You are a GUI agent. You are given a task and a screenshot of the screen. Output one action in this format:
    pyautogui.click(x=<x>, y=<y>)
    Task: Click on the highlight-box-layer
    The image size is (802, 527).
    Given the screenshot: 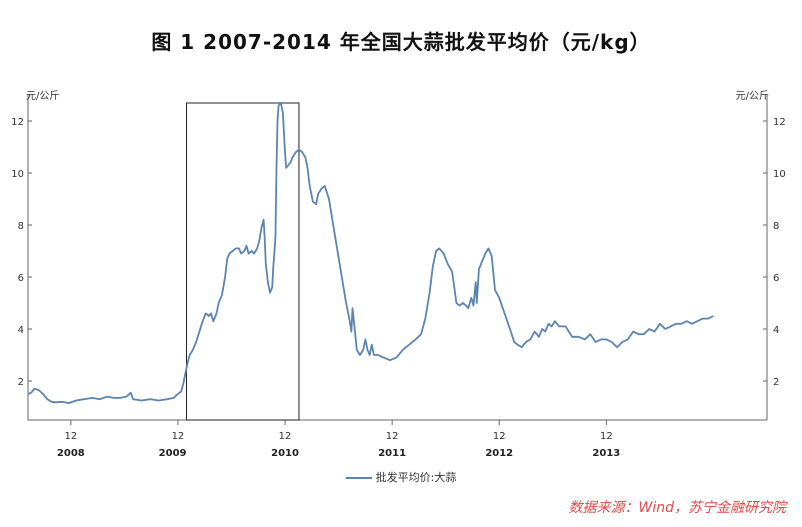 What is the action you would take?
    pyautogui.click(x=243, y=261)
    